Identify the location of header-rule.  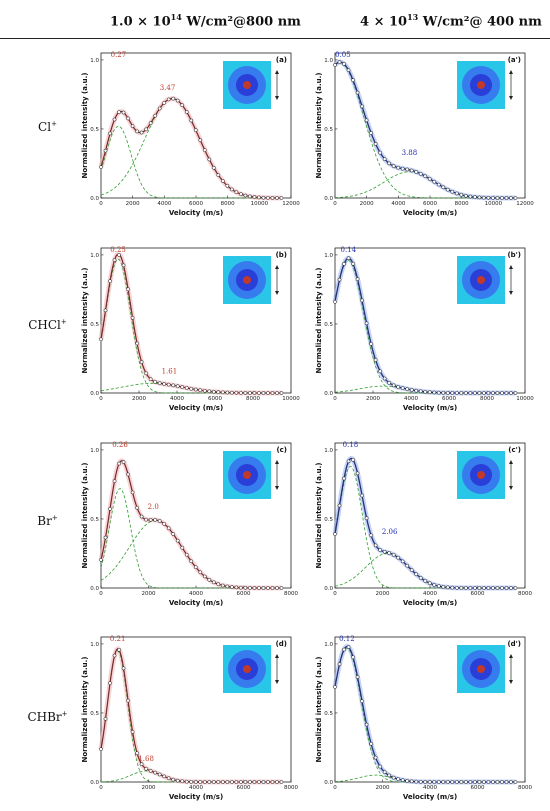
(275, 38).